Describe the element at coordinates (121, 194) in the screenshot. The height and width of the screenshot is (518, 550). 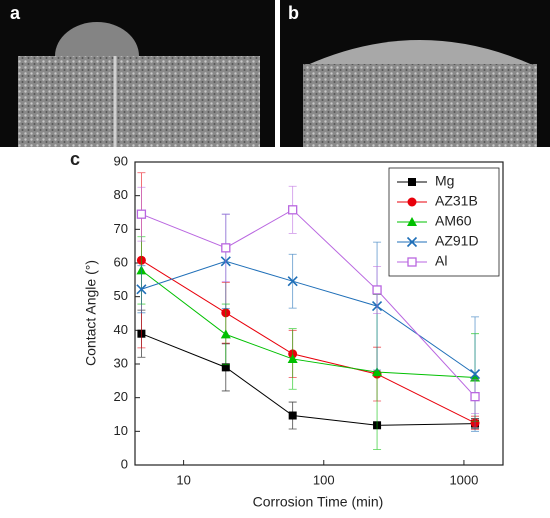
I see `y-tick-label: 80` at that location.